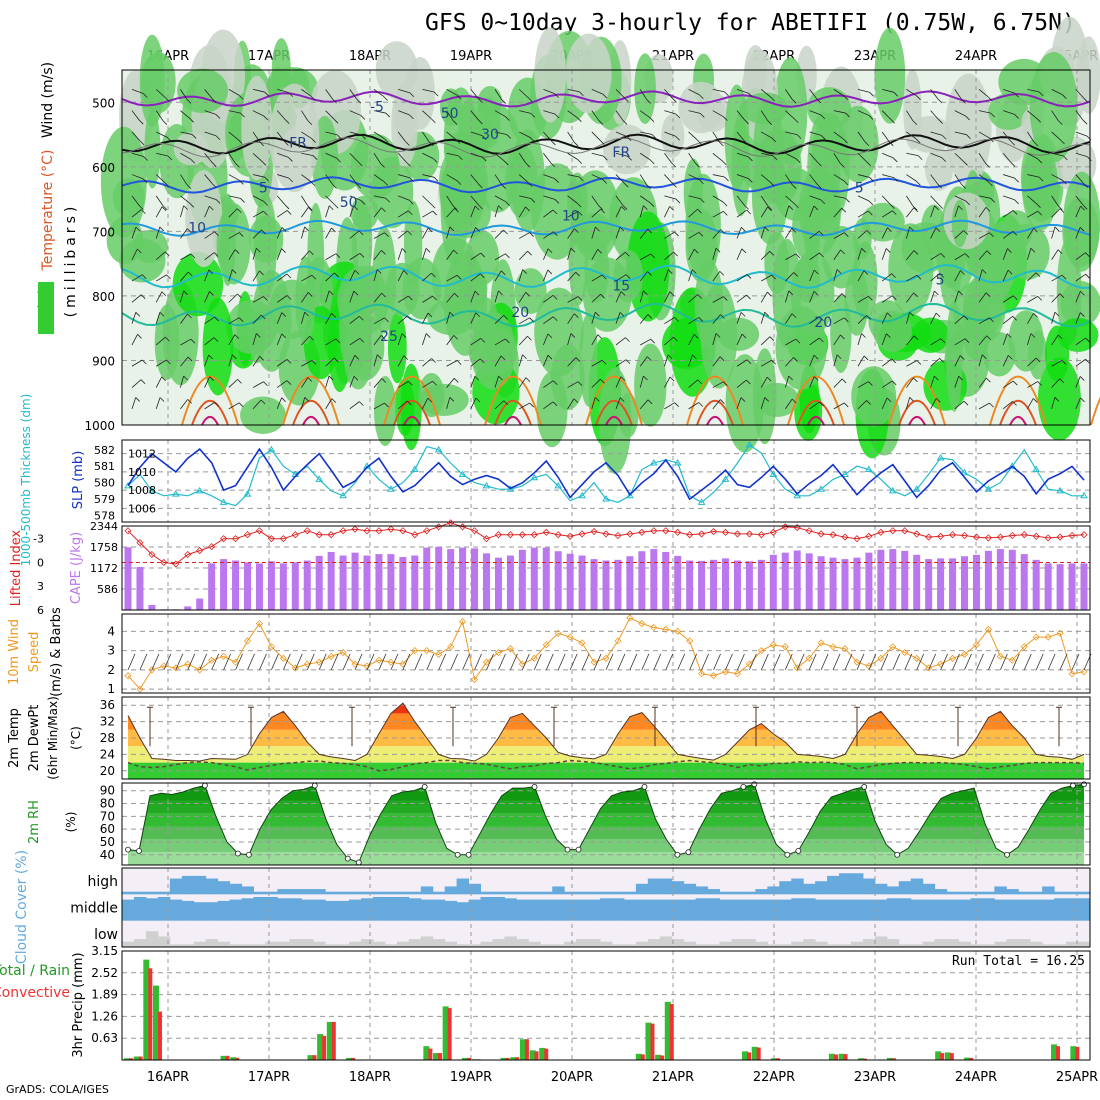 The width and height of the screenshot is (1100, 1100). I want to click on cape-lifted-panel, so click(606, 564).